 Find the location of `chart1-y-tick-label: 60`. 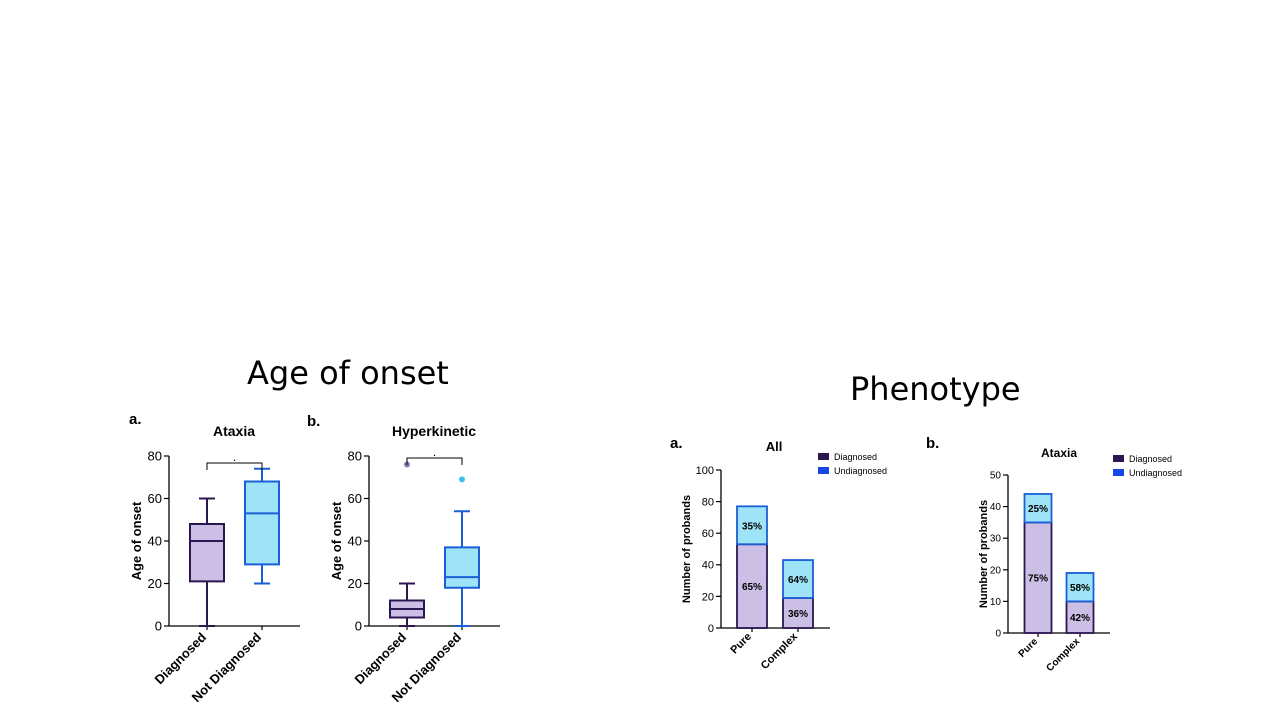

chart1-y-tick-label: 60 is located at coordinates (155, 498).